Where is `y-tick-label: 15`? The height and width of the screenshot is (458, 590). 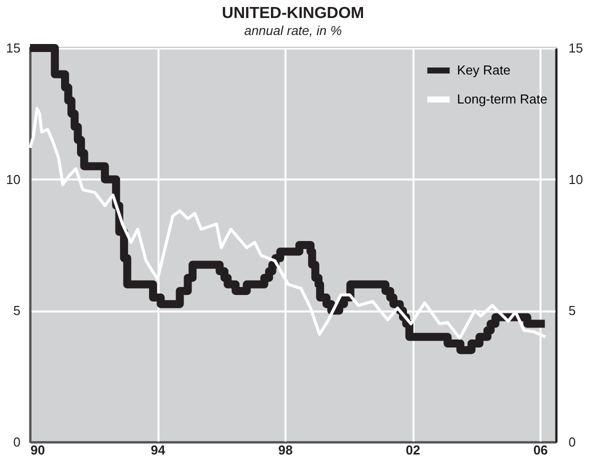 y-tick-label: 15 is located at coordinates (13, 48).